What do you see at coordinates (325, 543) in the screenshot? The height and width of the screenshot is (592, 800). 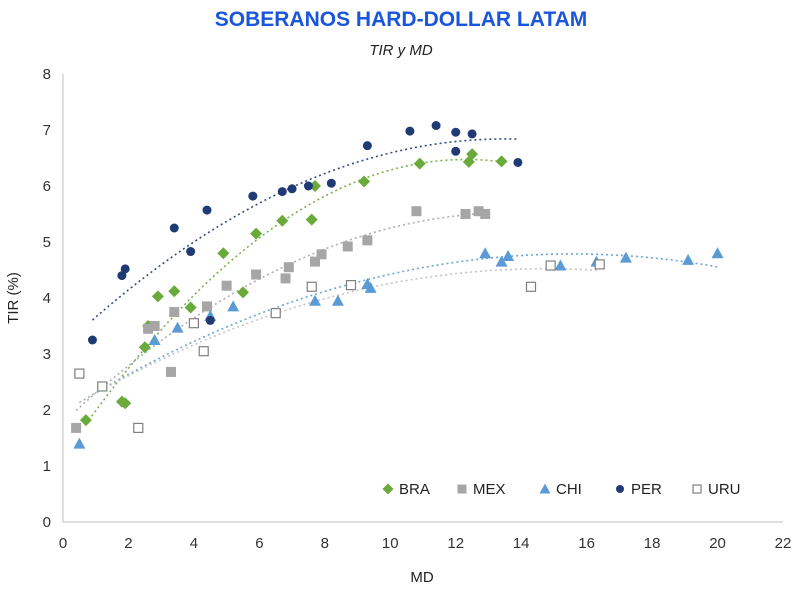 I see `x-tick-label: 8` at bounding box center [325, 543].